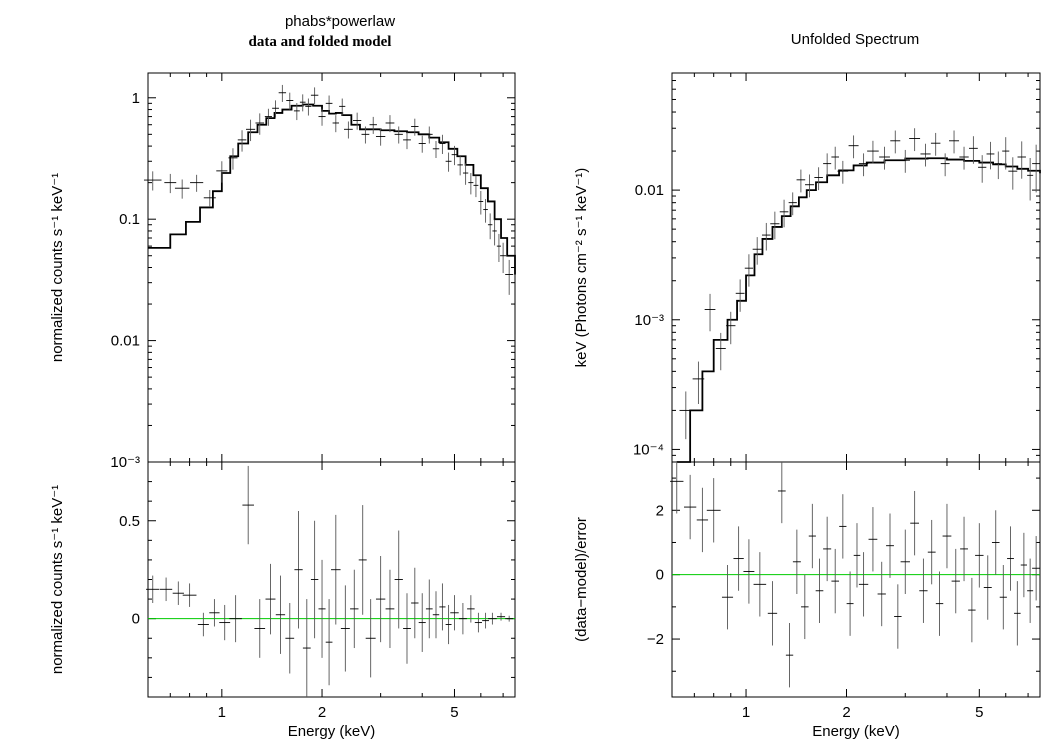 This screenshot has width=1042, height=740. What do you see at coordinates (581, 579) in the screenshot?
I see `y-axis-label: (data−model)/error` at bounding box center [581, 579].